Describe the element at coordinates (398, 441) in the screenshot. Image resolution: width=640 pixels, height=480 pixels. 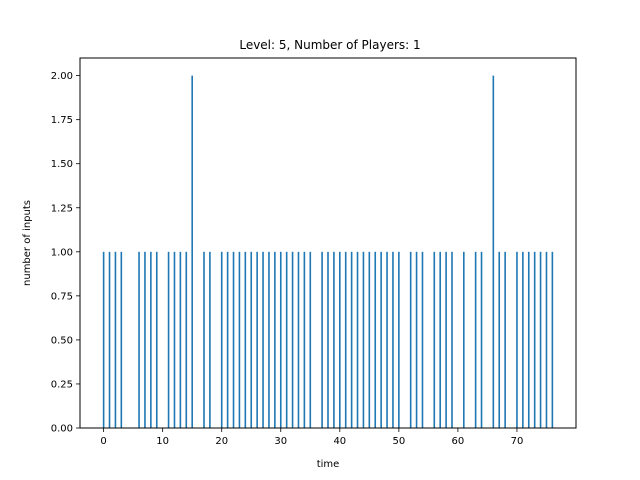
I see `x-tick-label: 50` at that location.